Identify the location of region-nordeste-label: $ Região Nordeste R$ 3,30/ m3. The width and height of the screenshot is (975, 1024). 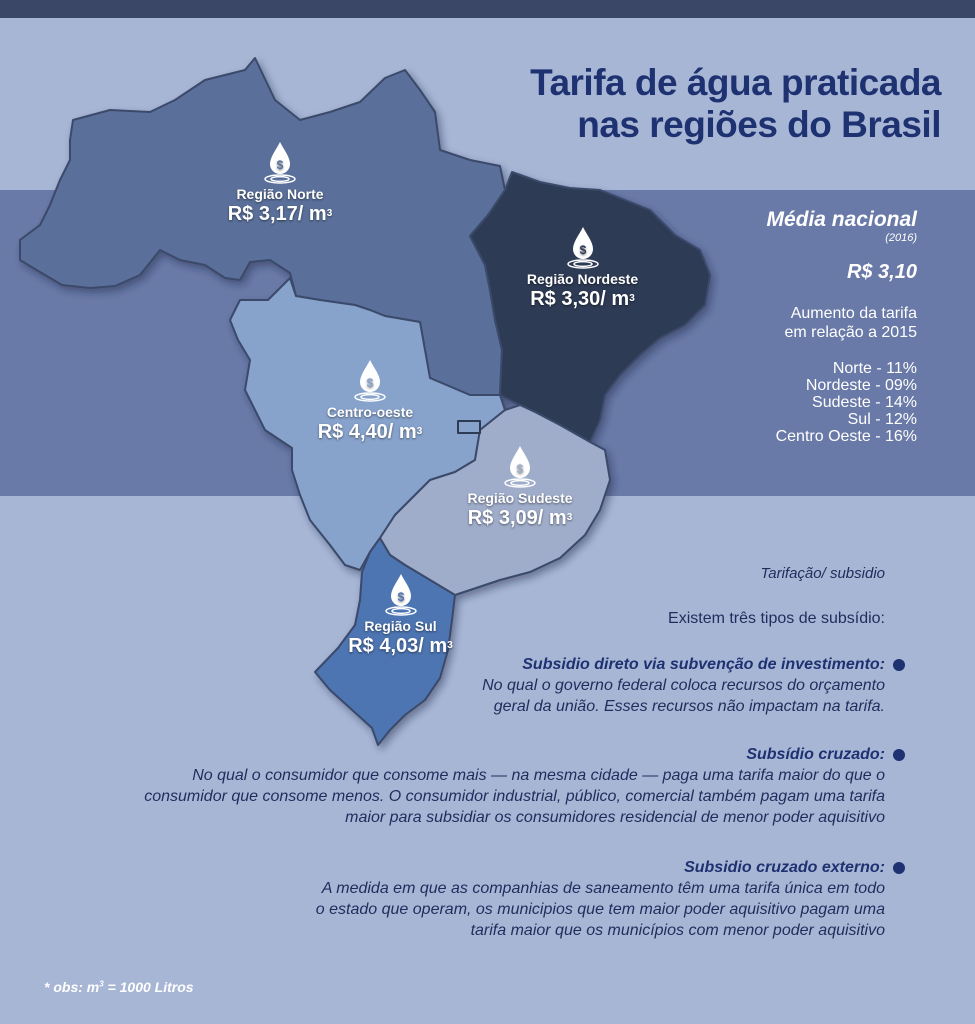
(582, 268).